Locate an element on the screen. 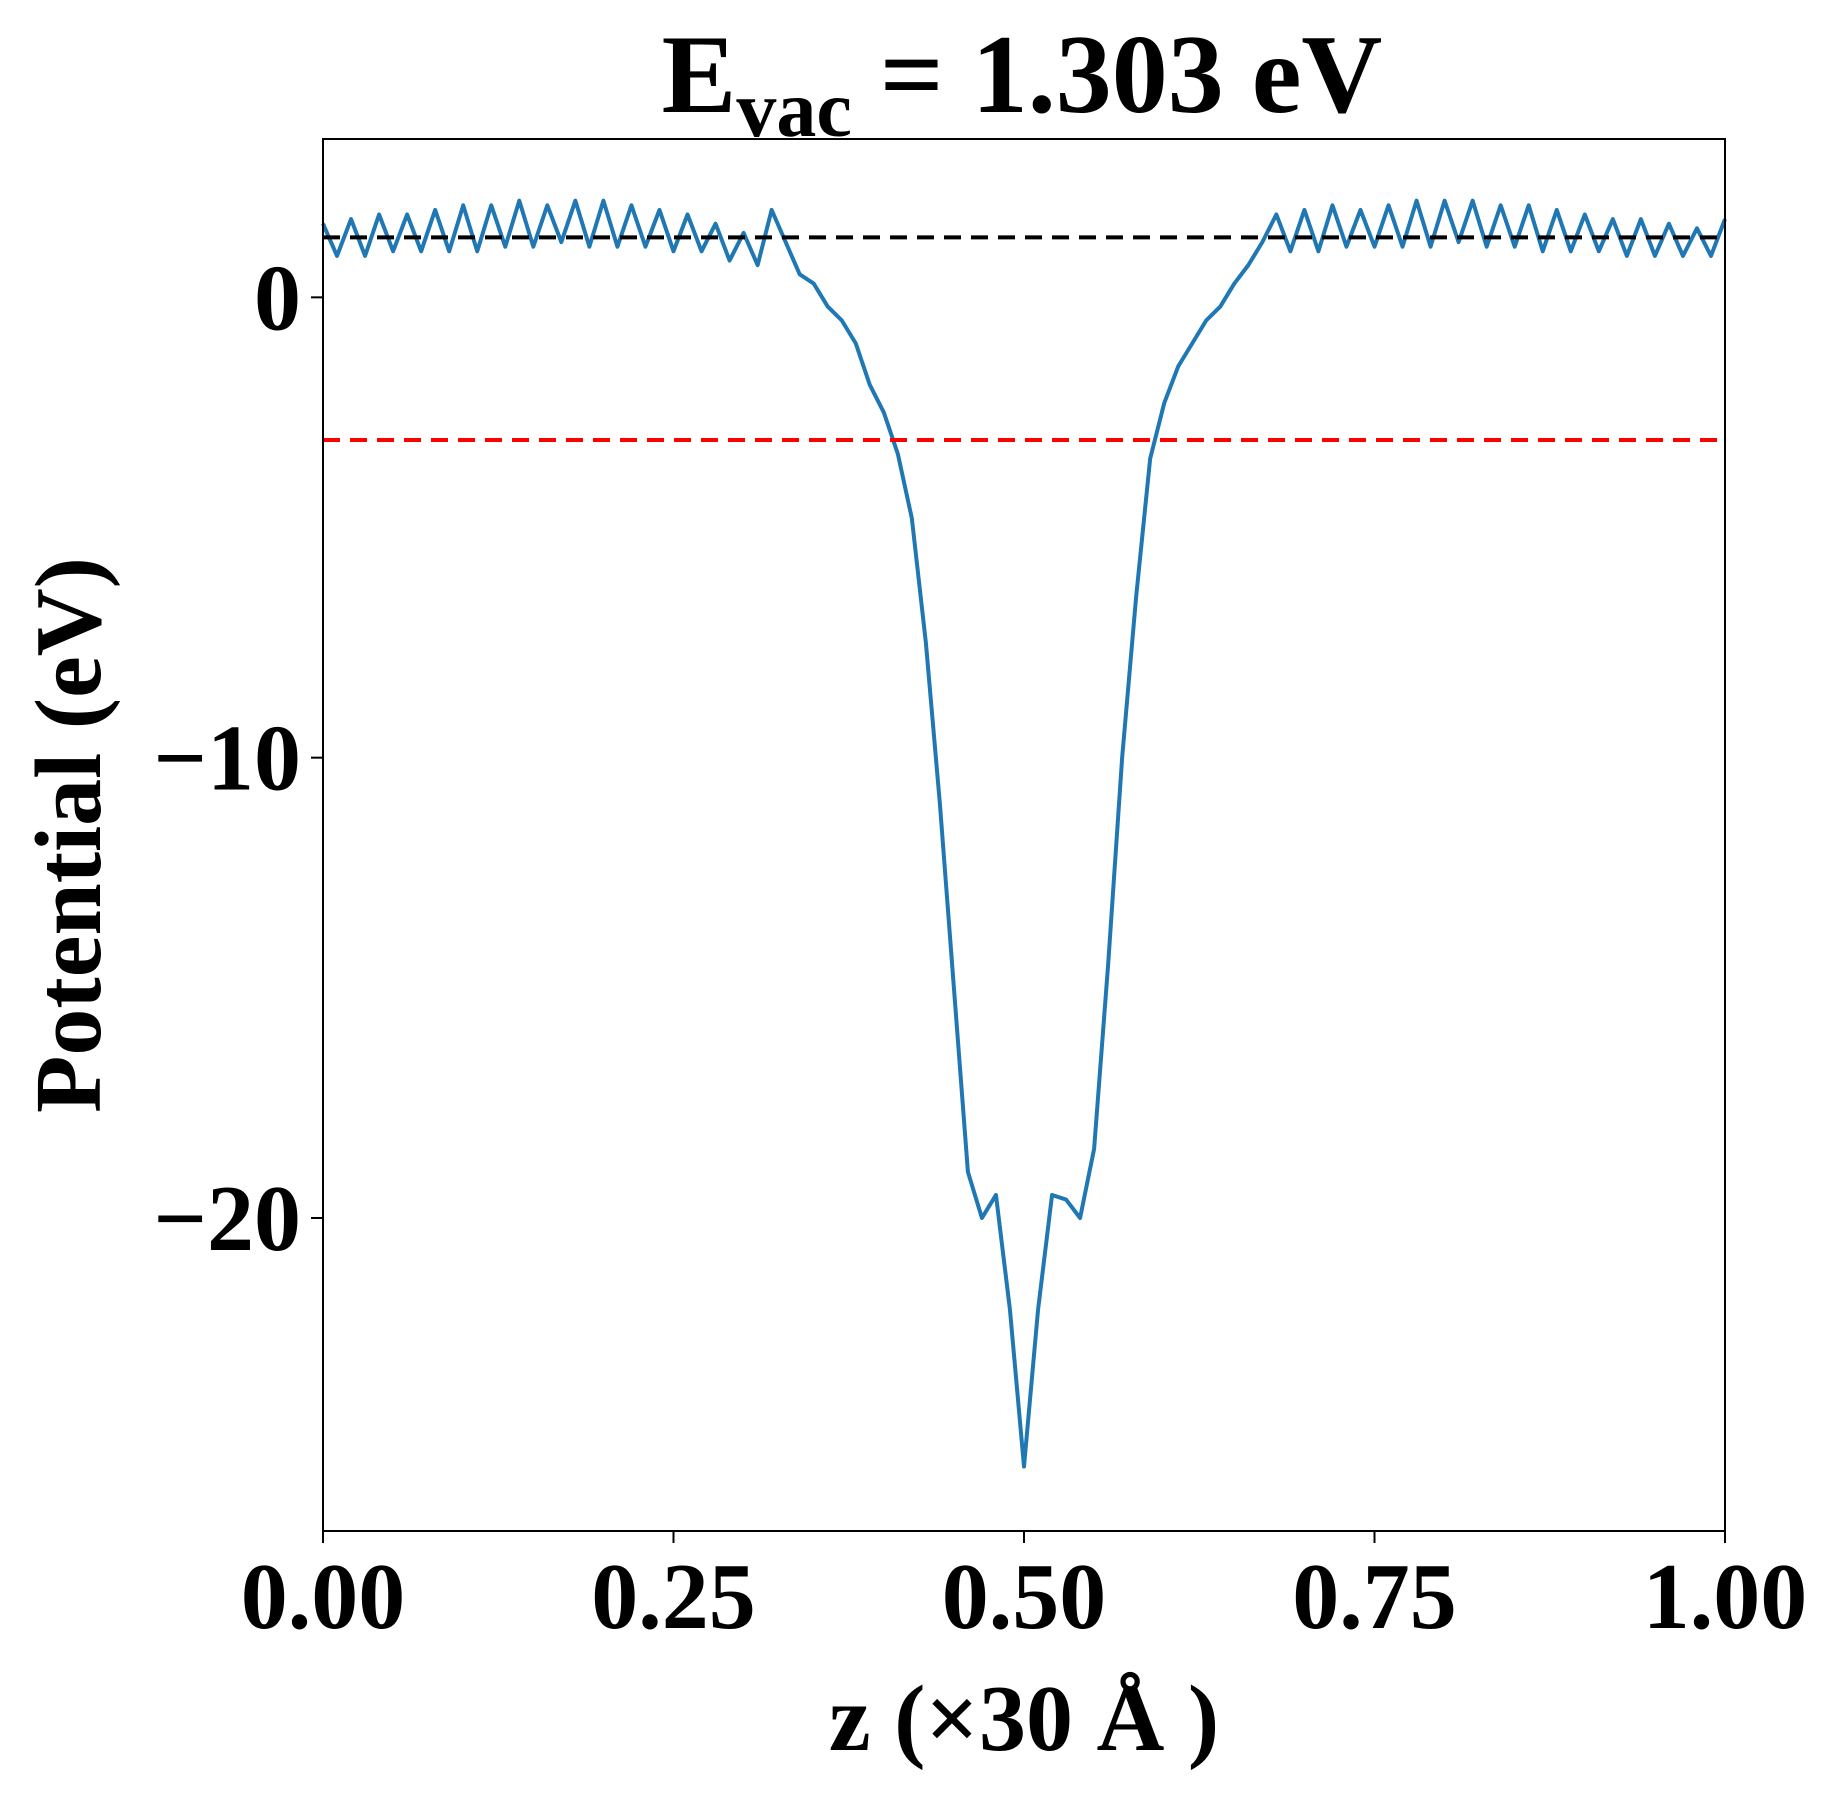 This screenshot has height=1794, width=1833. chart-title: Evac = 1.303 eV is located at coordinates (1022, 83).